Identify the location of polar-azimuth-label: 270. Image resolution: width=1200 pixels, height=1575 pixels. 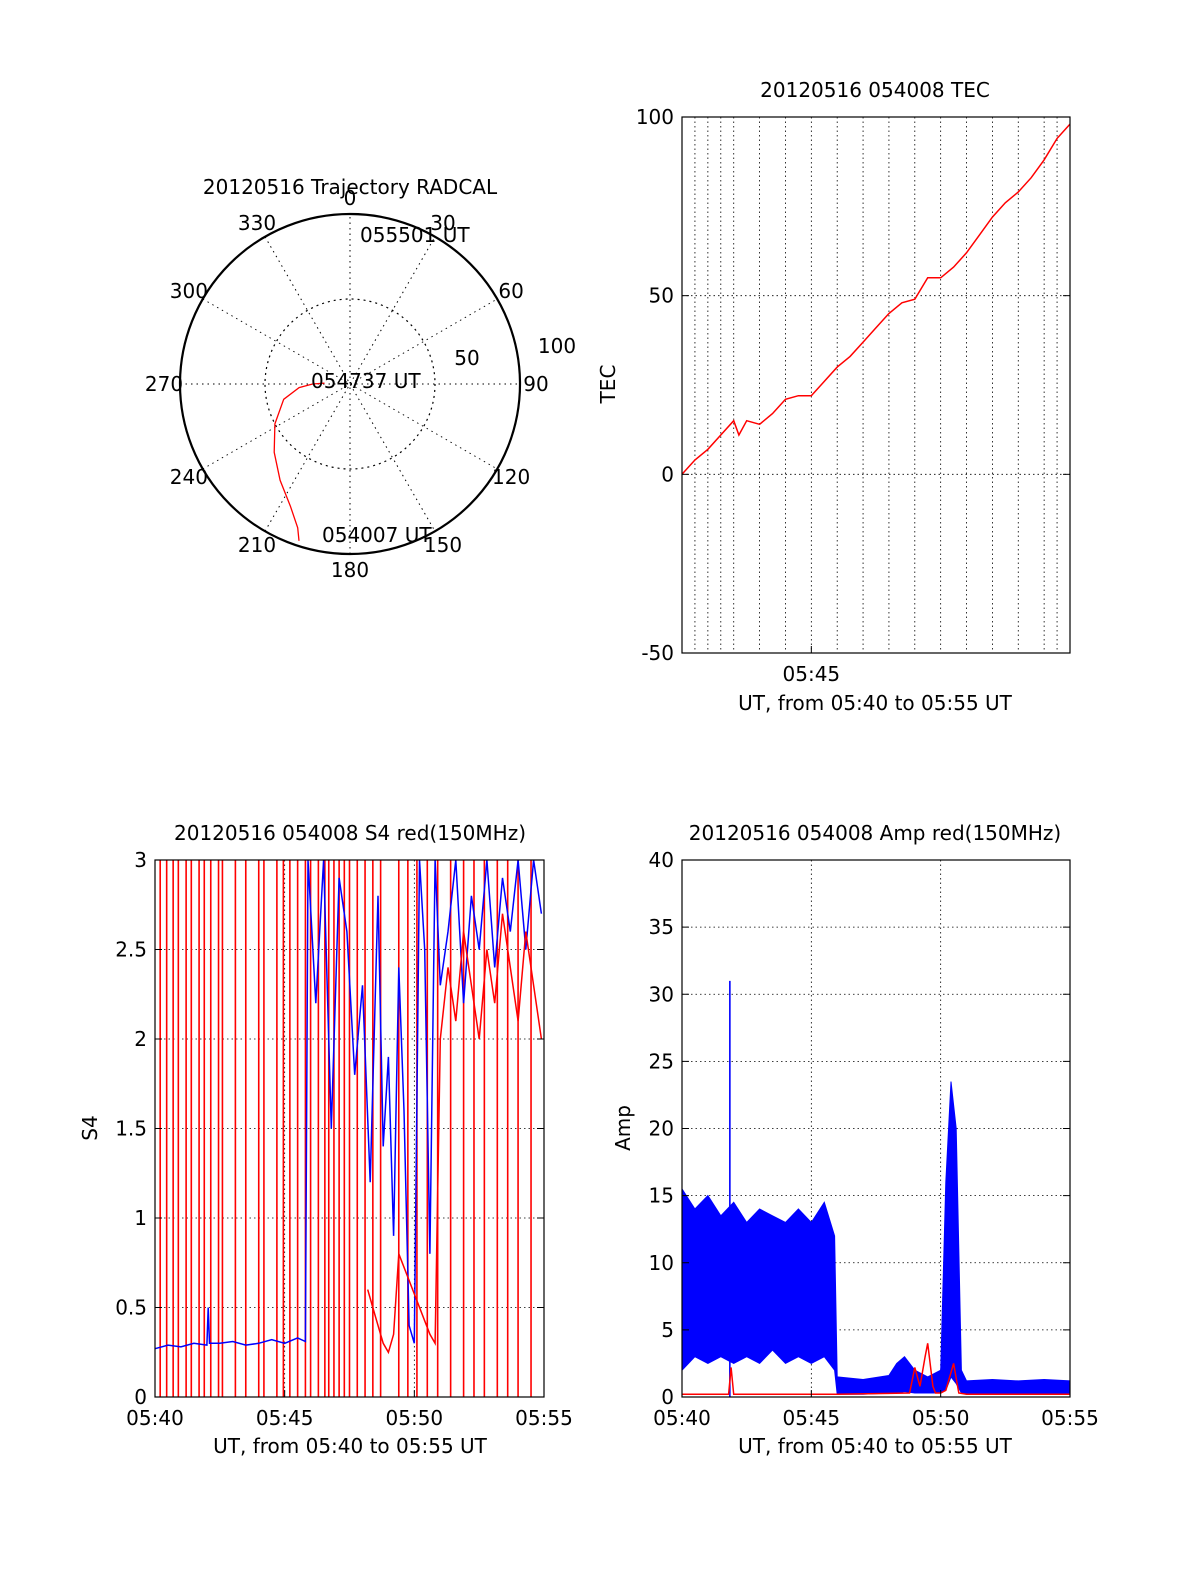
(164, 384).